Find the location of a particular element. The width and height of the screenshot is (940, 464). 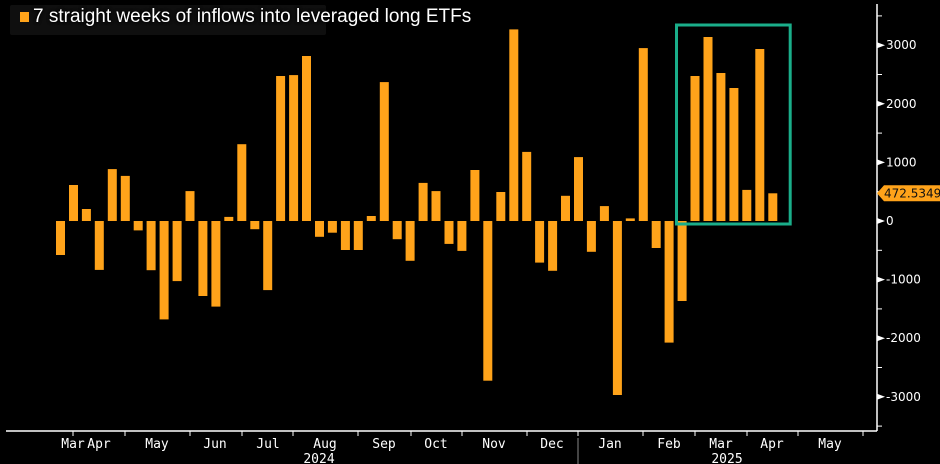

x-tick-label: Feb is located at coordinates (669, 444).